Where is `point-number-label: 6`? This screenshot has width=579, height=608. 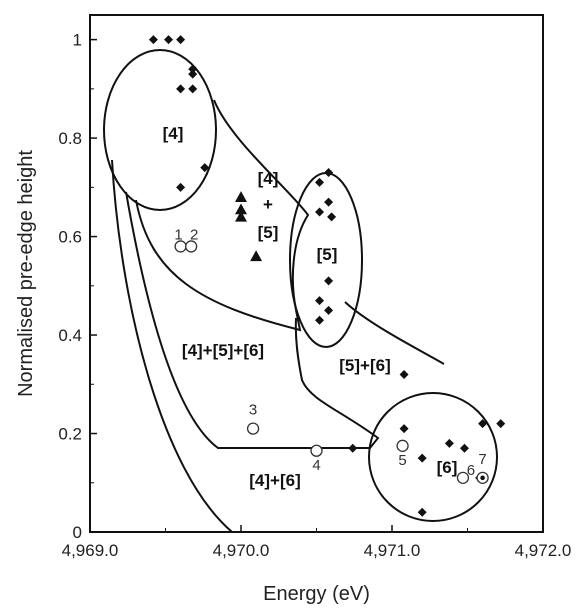 point-number-label: 6 is located at coordinates (471, 470).